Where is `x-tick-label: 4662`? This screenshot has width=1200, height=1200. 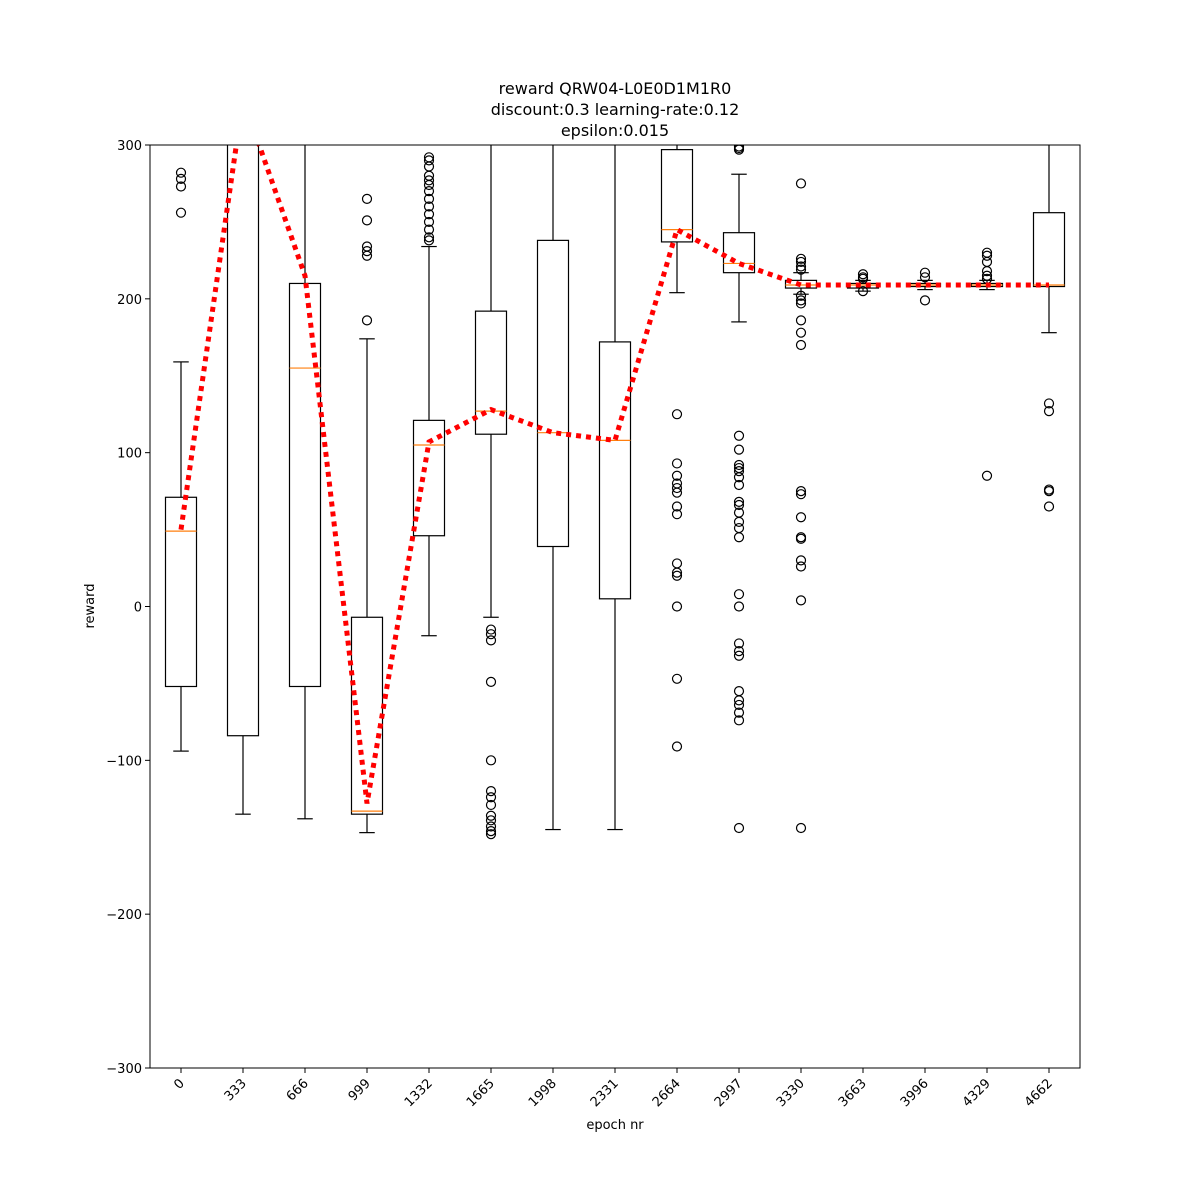
x-tick-label: 4662 is located at coordinates (1039, 1093).